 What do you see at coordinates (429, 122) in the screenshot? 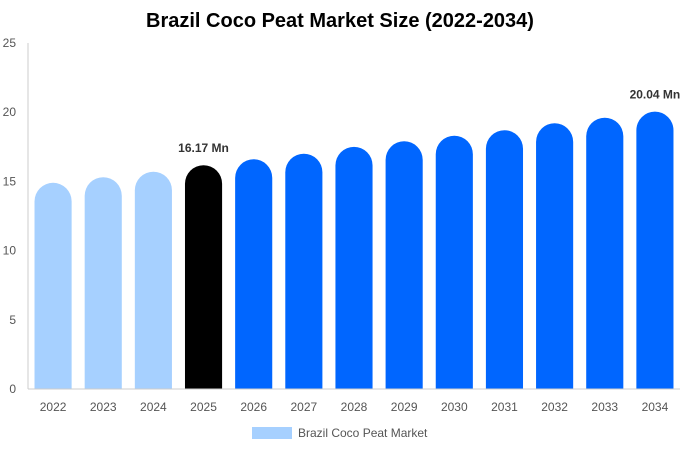
I see `data-labels: 16.17 Mn 20.04 Mn` at bounding box center [429, 122].